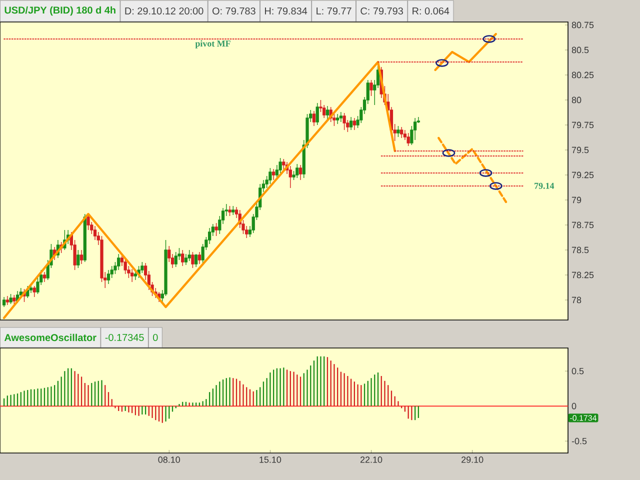 The height and width of the screenshot is (480, 640). I want to click on text: H: 79.834, so click(286, 11).